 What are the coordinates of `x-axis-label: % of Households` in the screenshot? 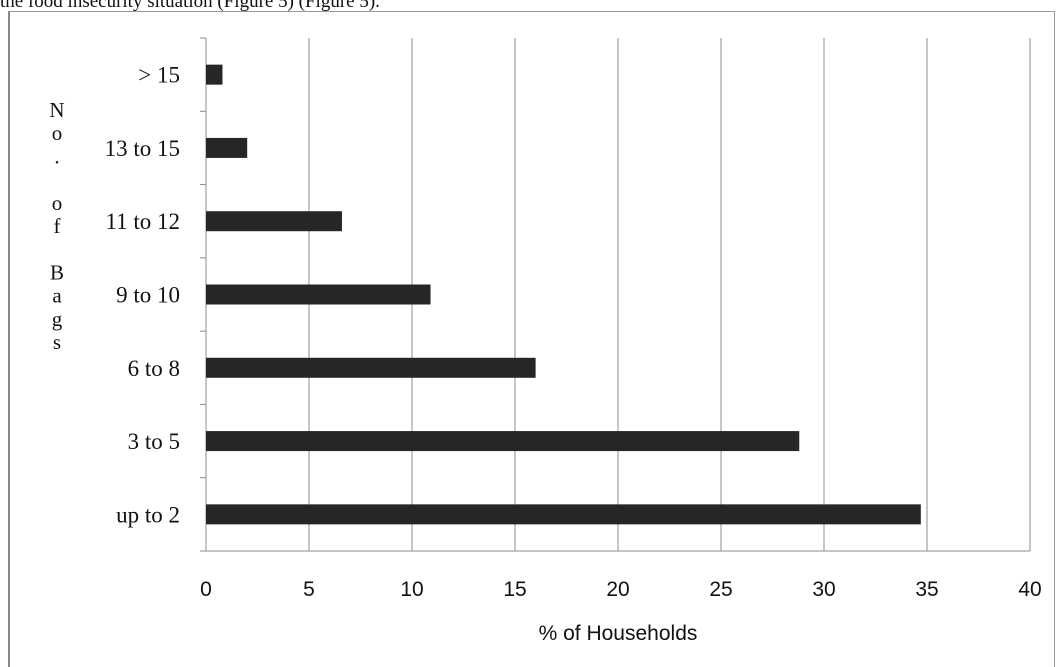 It's located at (618, 633).